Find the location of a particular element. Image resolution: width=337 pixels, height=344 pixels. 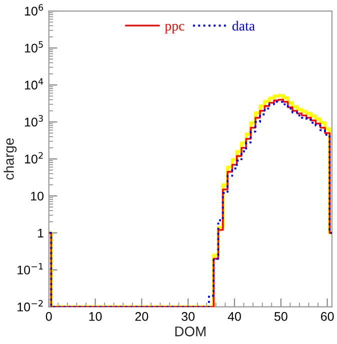

y-tick-label: 10$^{−1}$ is located at coordinates (30, 268).